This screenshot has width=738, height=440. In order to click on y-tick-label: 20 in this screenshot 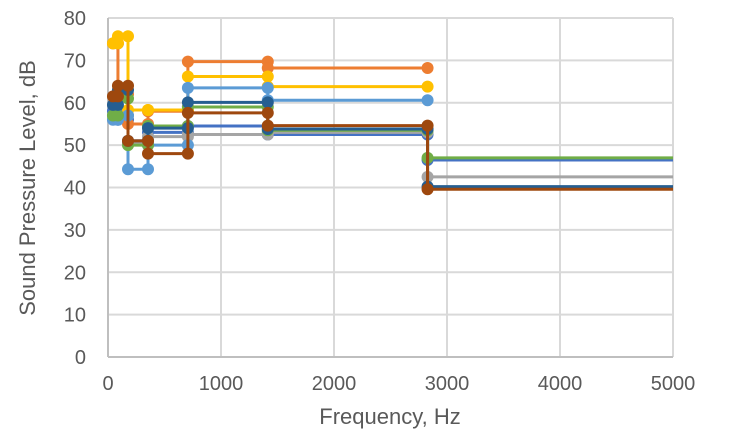, I will do `click(75, 273)`.